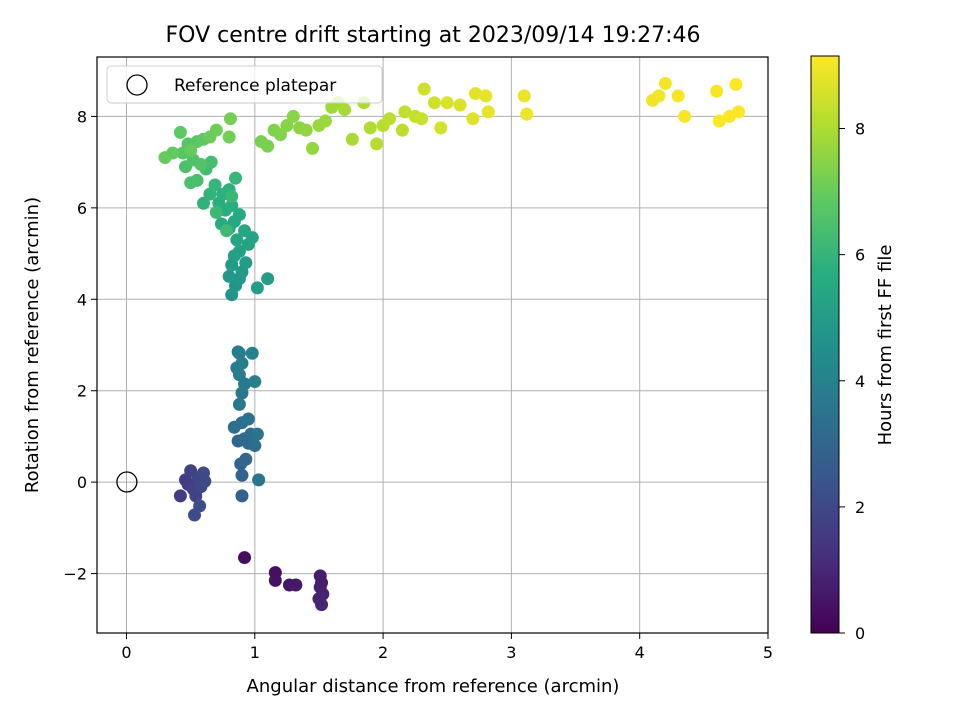  I want to click on x-tick-label: 3, so click(511, 652).